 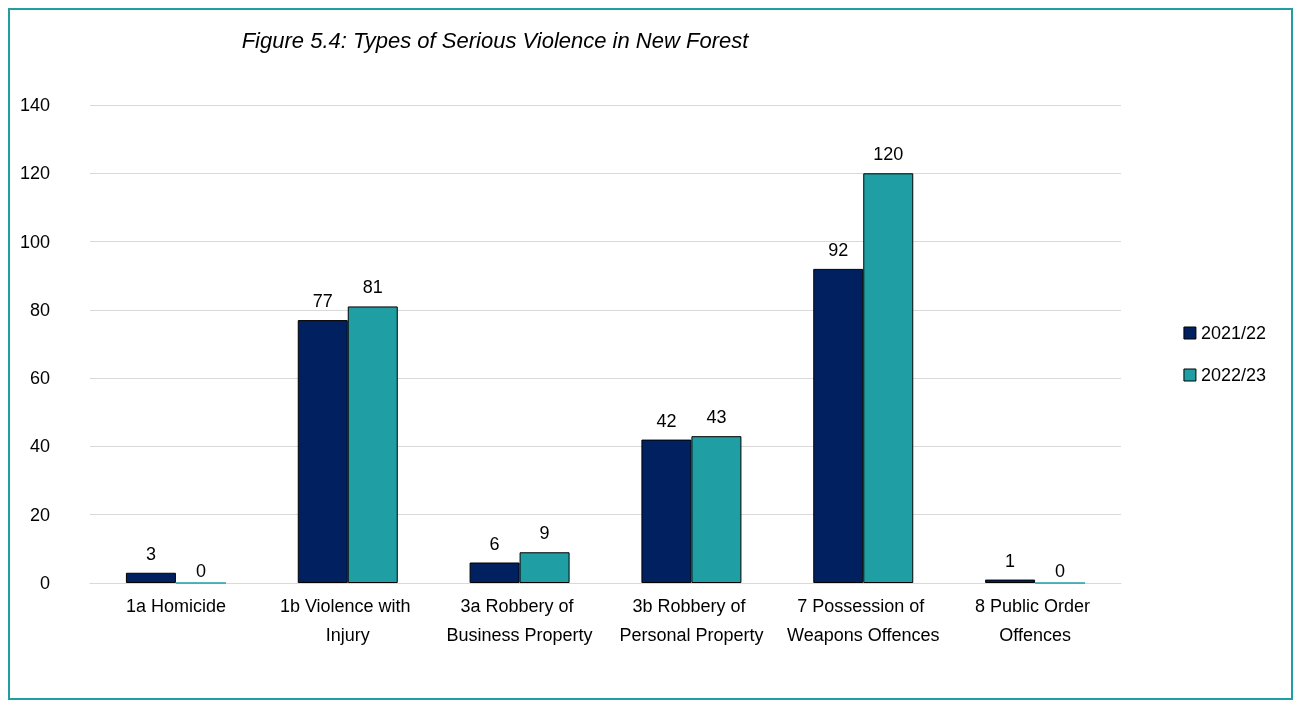 I want to click on y-tick-label: 80, so click(x=39, y=309).